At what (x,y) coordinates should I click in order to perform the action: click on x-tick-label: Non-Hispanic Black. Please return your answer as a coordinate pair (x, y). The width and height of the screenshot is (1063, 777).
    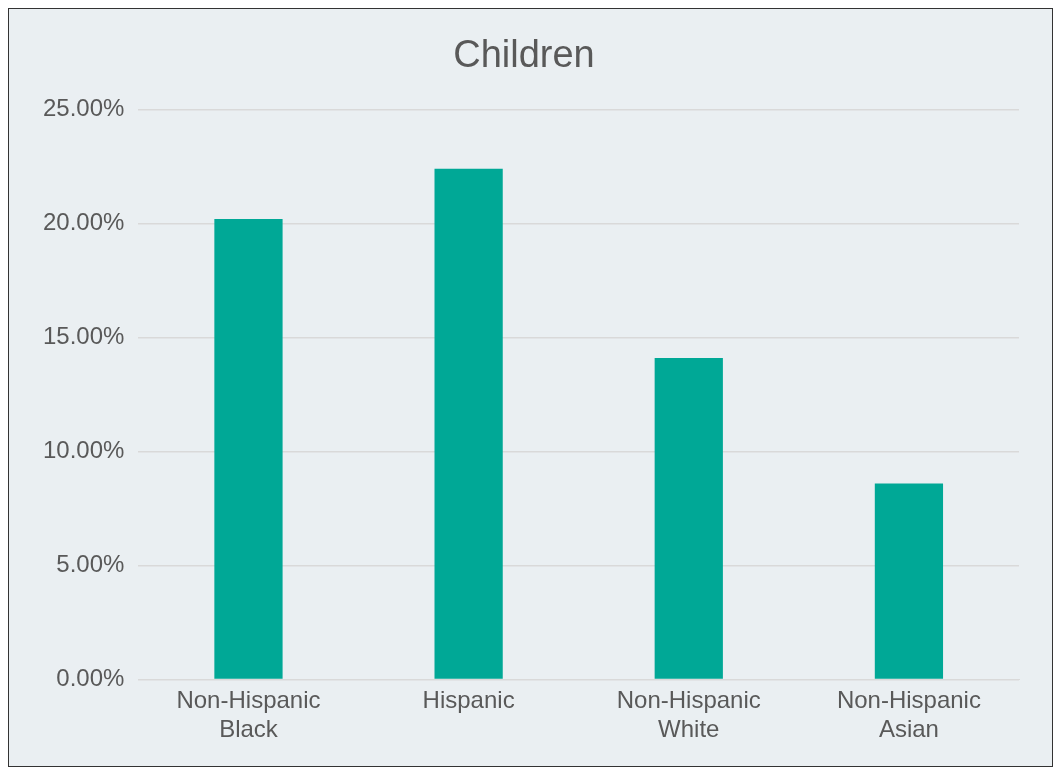
    Looking at the image, I should click on (248, 714).